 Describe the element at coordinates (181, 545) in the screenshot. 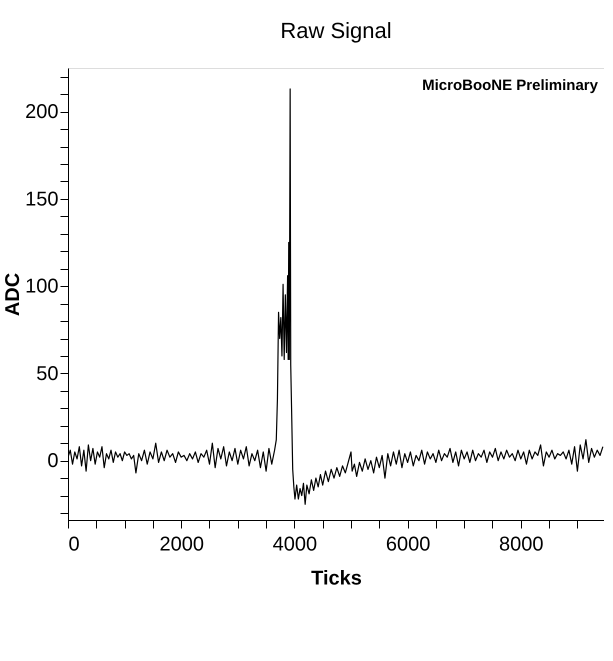

I see `x-tick-label: 2000` at that location.